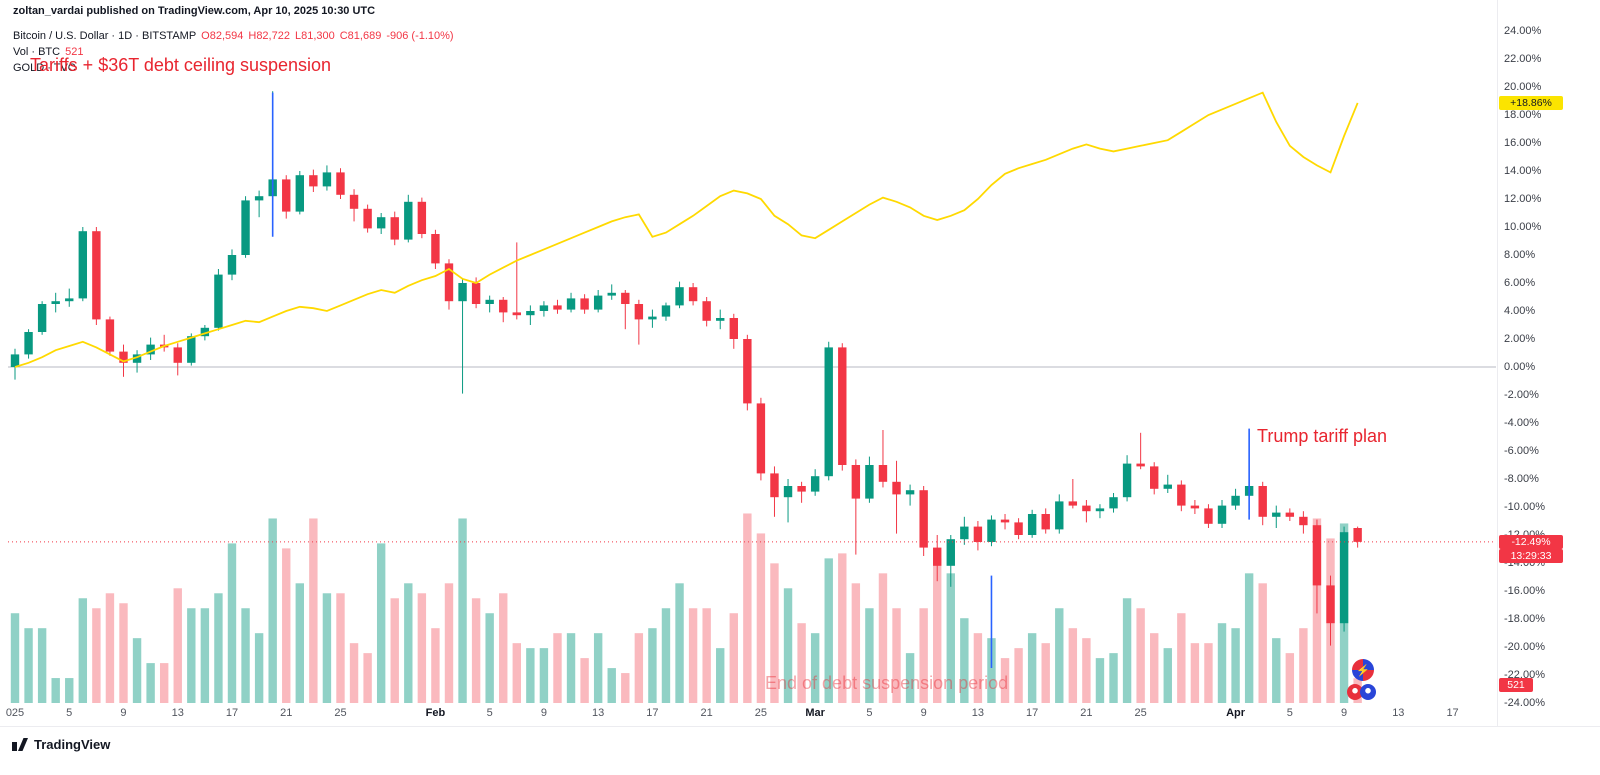  Describe the element at coordinates (1322, 436) in the screenshot. I see `annotation-trump-tariff-plan: Trump tariff plan` at that location.